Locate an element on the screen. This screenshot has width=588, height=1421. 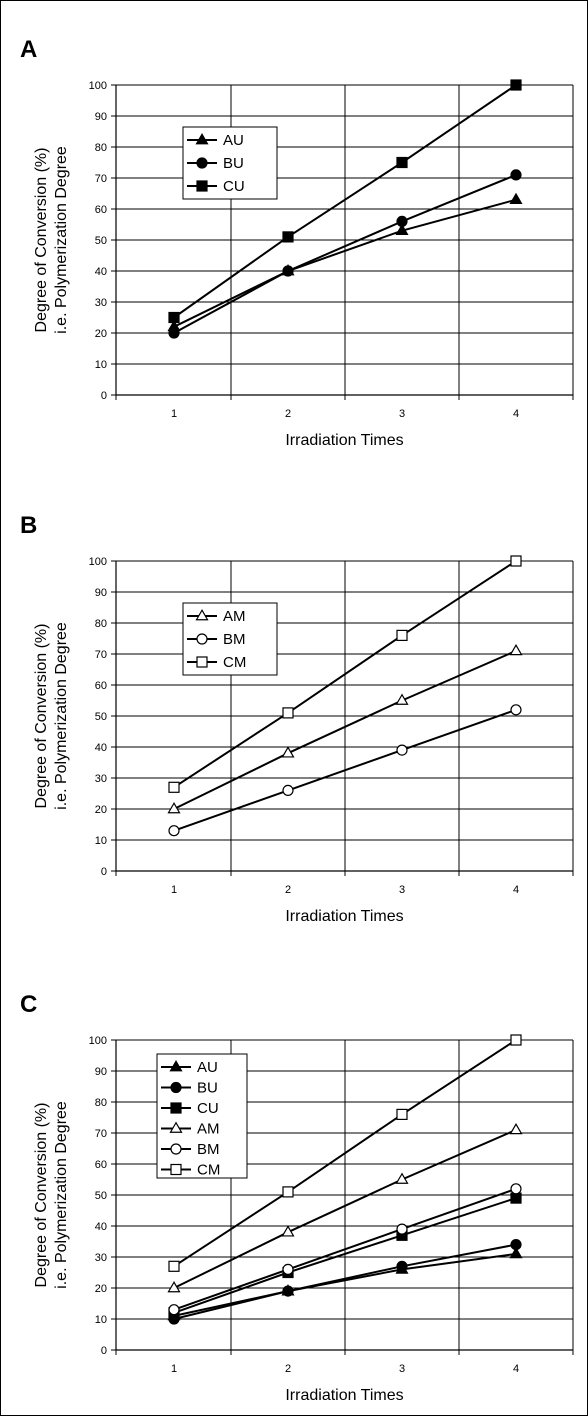
legend-label: BM is located at coordinates (234, 639).